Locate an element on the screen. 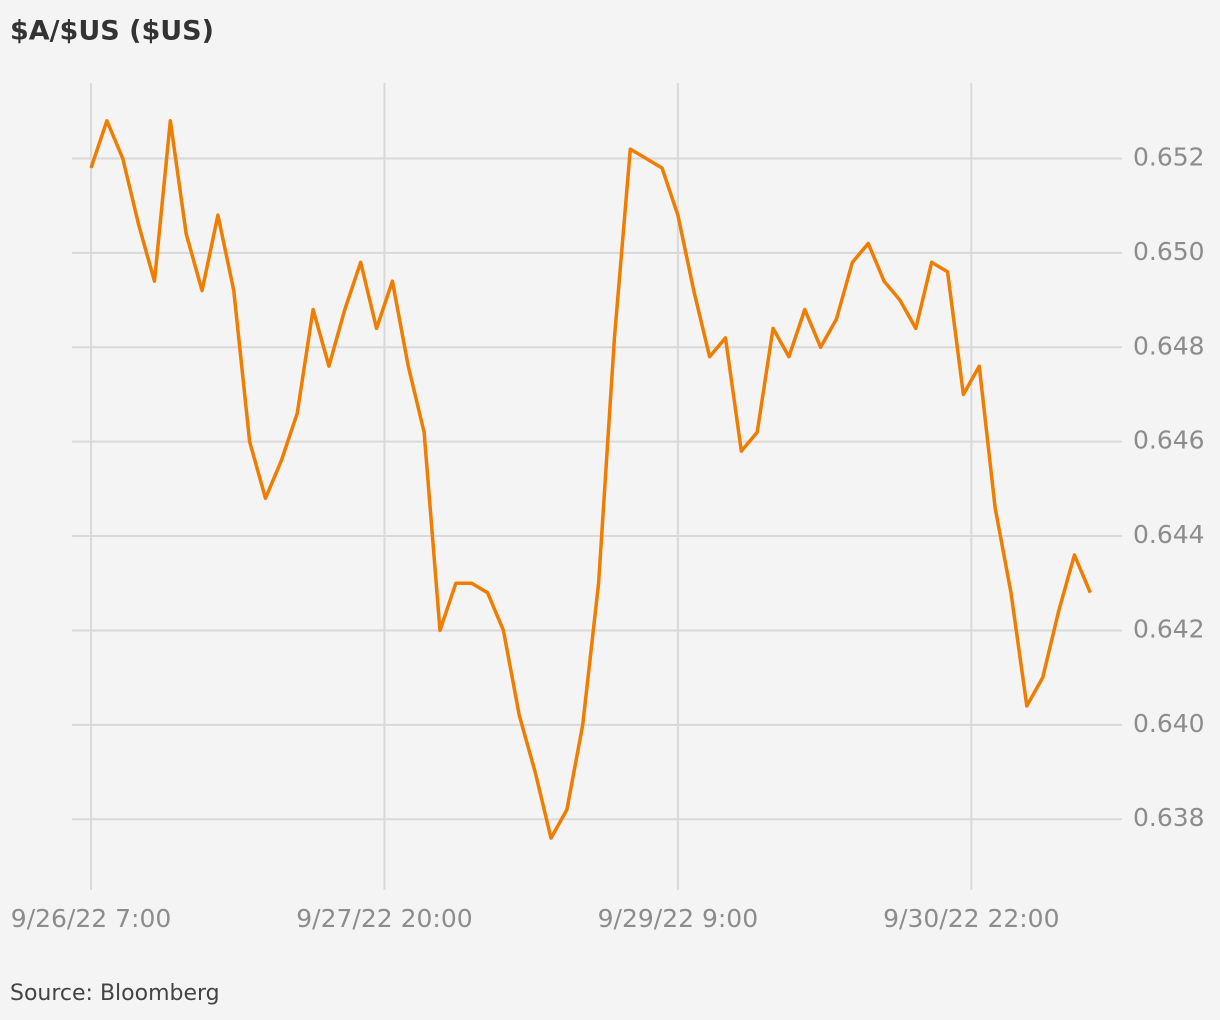 Image resolution: width=1220 pixels, height=1020 pixels. y-tick-label: 0.648 is located at coordinates (1169, 345).